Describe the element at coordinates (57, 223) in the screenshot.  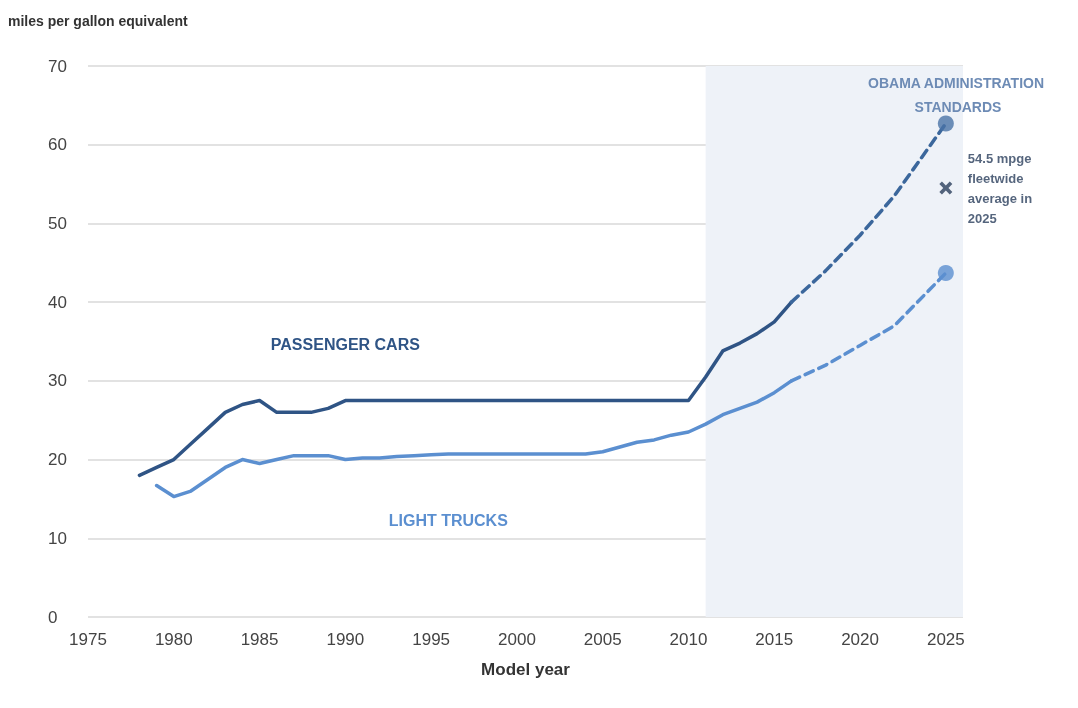
I see `y-tick-label: 50` at that location.